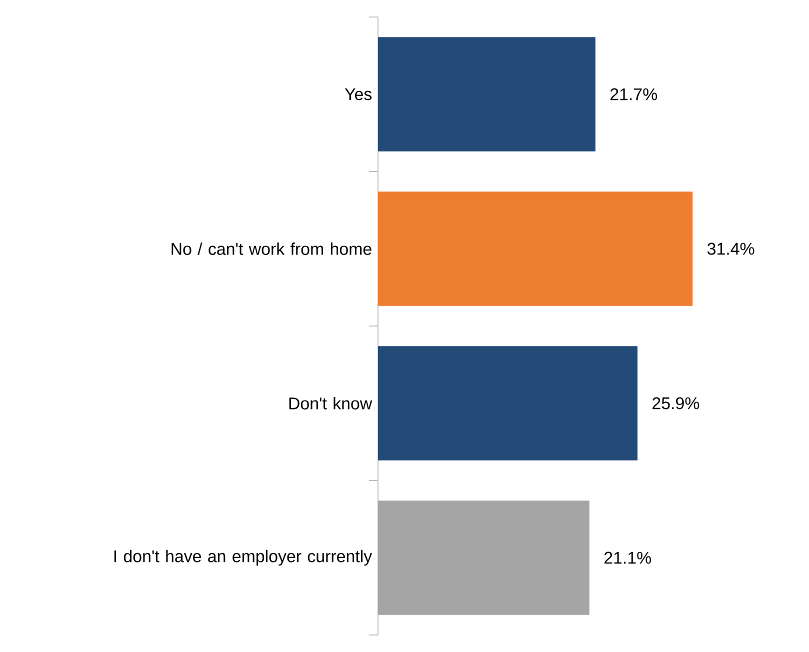 Image resolution: width=809 pixels, height=652 pixels. What do you see at coordinates (330, 403) in the screenshot?
I see `y-tick-label: Don't know` at bounding box center [330, 403].